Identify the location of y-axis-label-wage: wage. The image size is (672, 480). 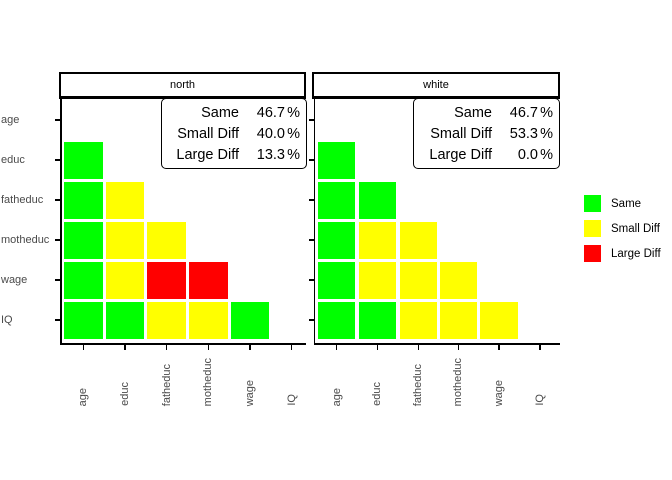
(14, 279).